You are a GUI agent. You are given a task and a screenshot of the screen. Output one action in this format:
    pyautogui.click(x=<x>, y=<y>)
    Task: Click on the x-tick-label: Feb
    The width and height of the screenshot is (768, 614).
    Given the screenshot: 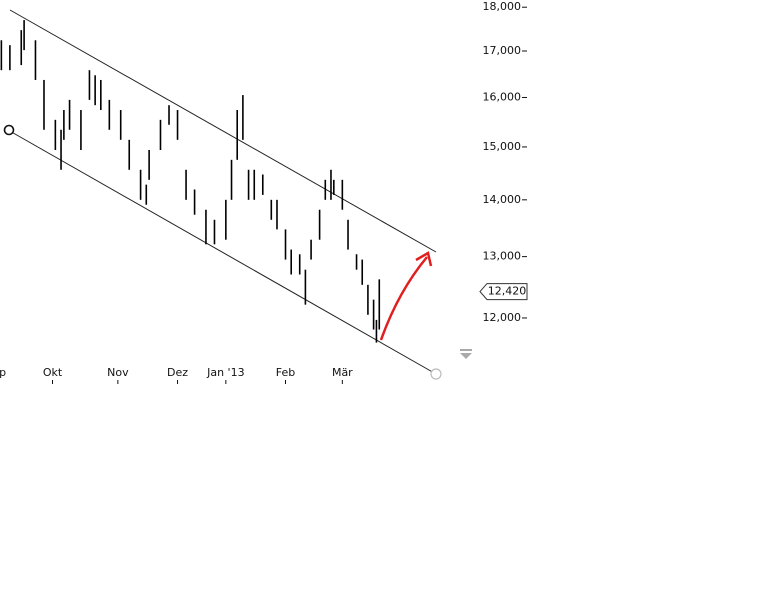 What is the action you would take?
    pyautogui.click(x=285, y=372)
    